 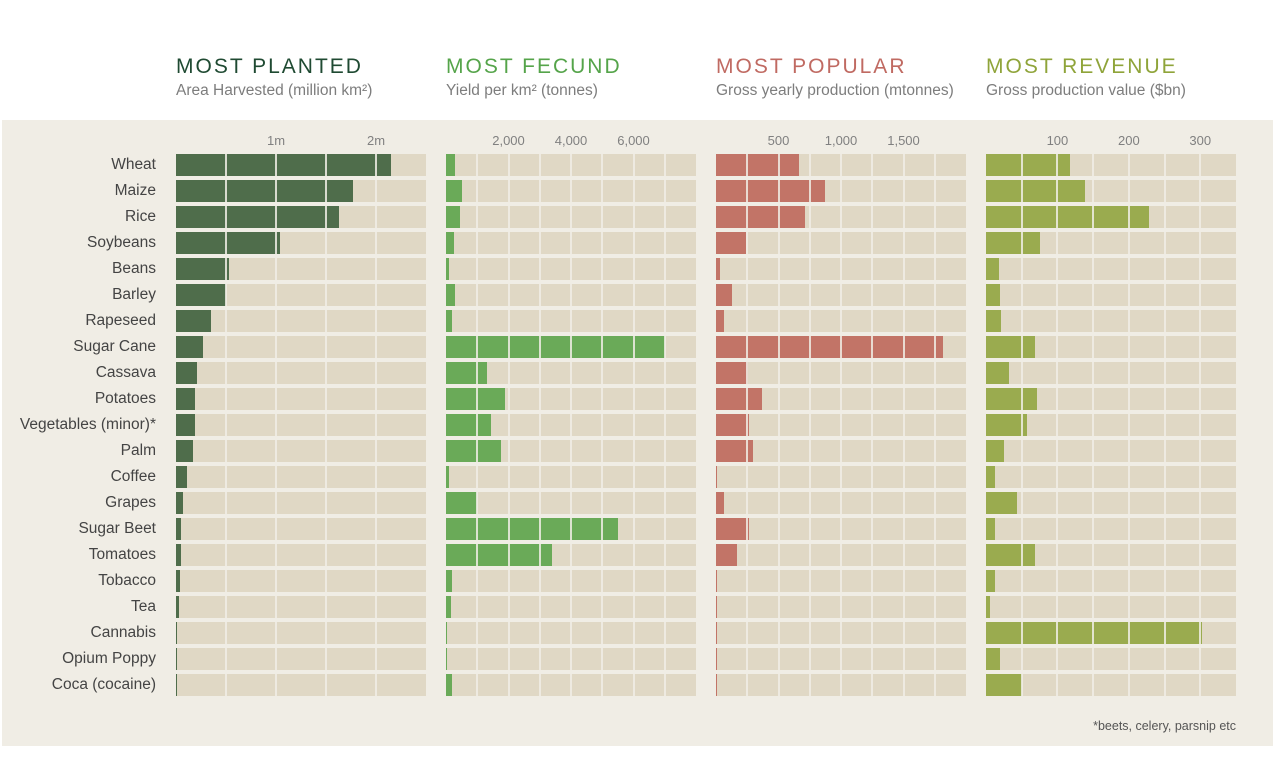 What do you see at coordinates (177, 607) in the screenshot?
I see `bar-planted` at bounding box center [177, 607].